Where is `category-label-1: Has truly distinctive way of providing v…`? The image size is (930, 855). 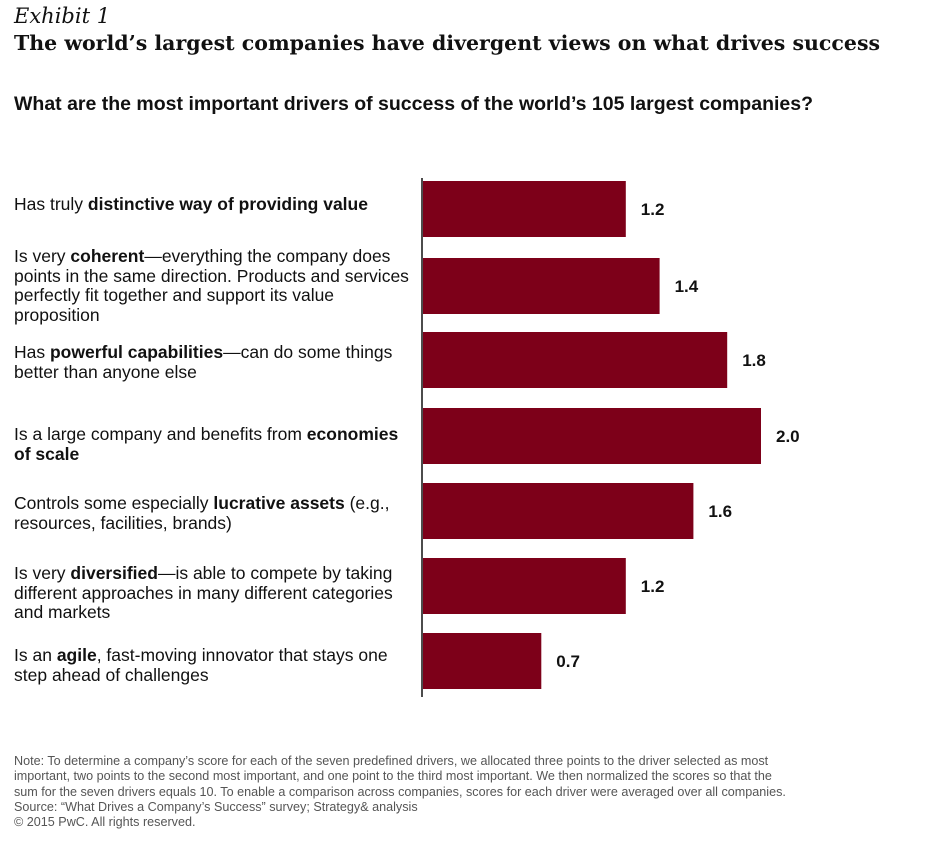
category-label-1: Has truly distinctive way of providing v… is located at coordinates (214, 204).